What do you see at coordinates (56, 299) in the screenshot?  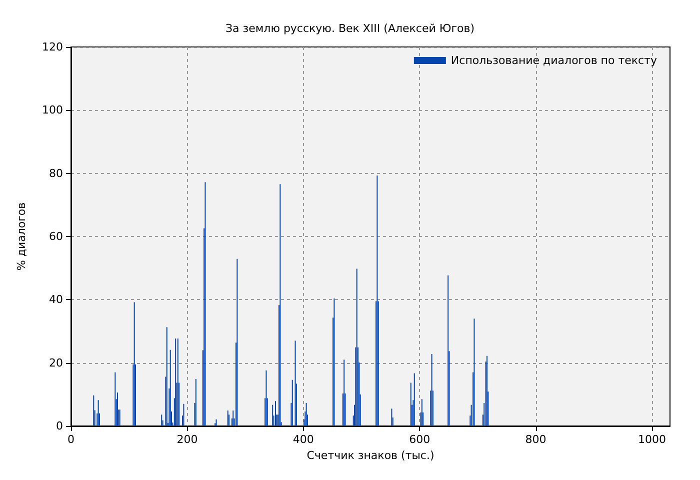 I see `y-tick-label: 40` at bounding box center [56, 299].